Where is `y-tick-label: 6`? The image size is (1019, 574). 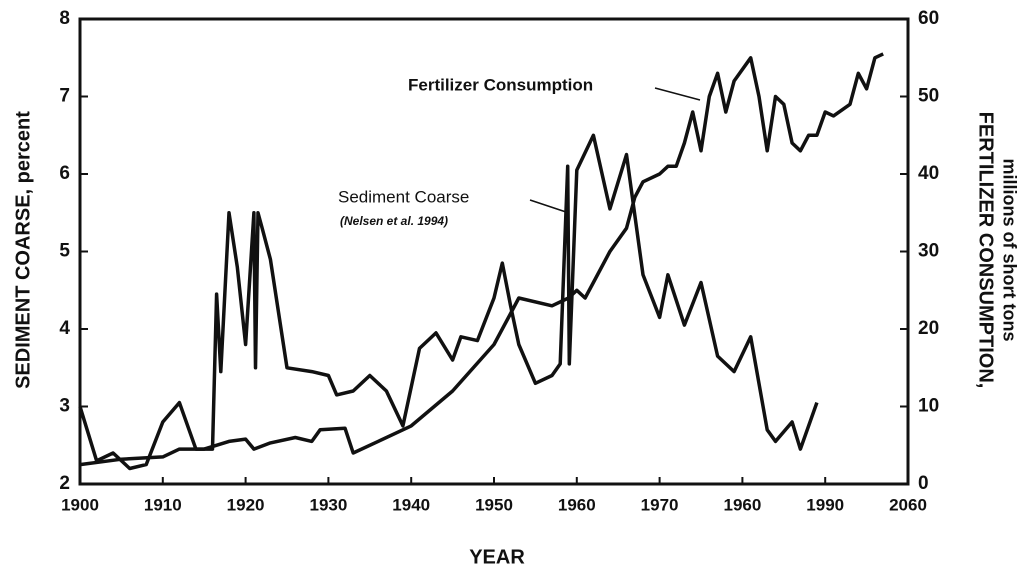
y-tick-label: 6 is located at coordinates (64, 173).